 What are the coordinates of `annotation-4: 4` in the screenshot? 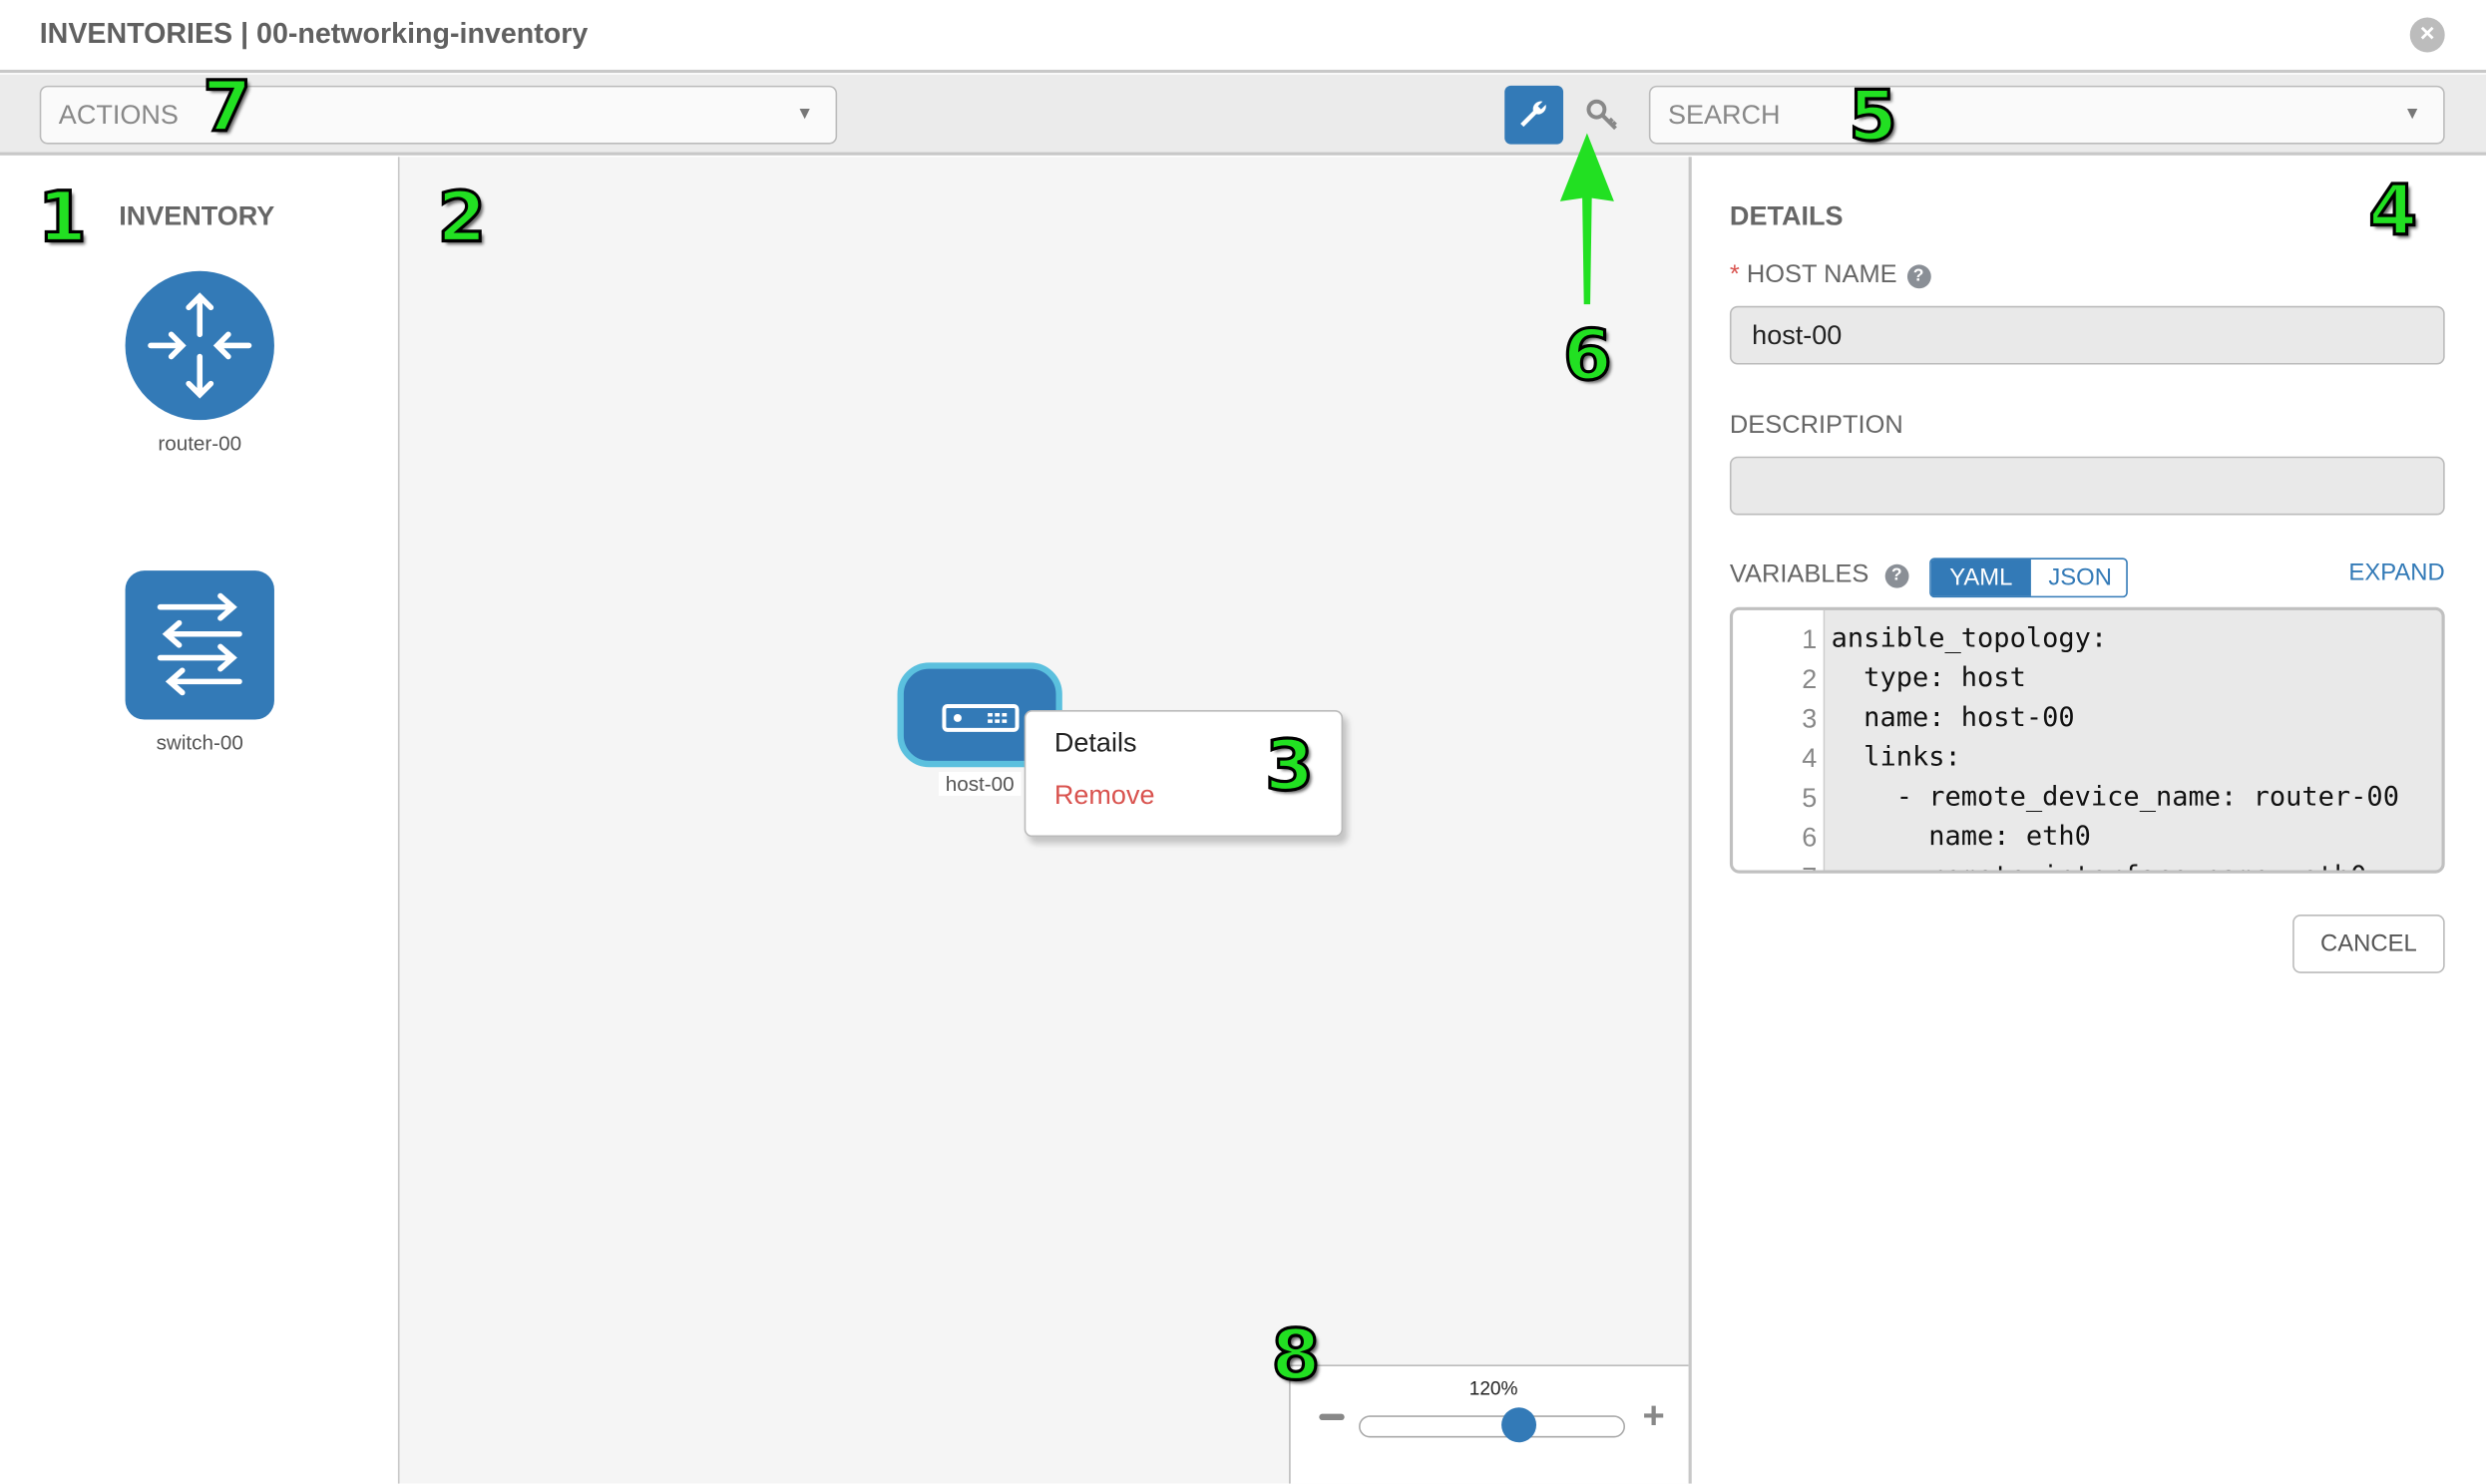 It's located at (2393, 211).